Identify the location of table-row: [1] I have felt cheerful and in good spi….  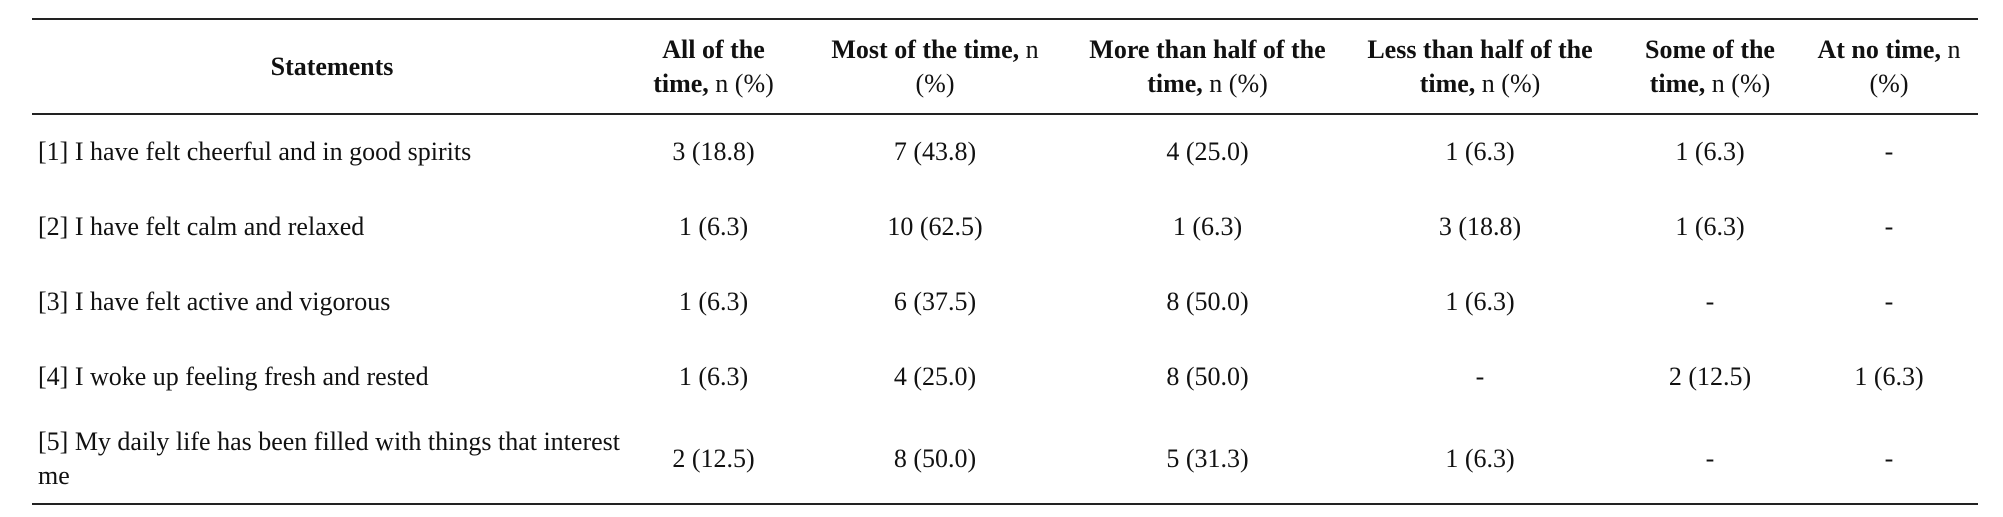
(1005, 151).